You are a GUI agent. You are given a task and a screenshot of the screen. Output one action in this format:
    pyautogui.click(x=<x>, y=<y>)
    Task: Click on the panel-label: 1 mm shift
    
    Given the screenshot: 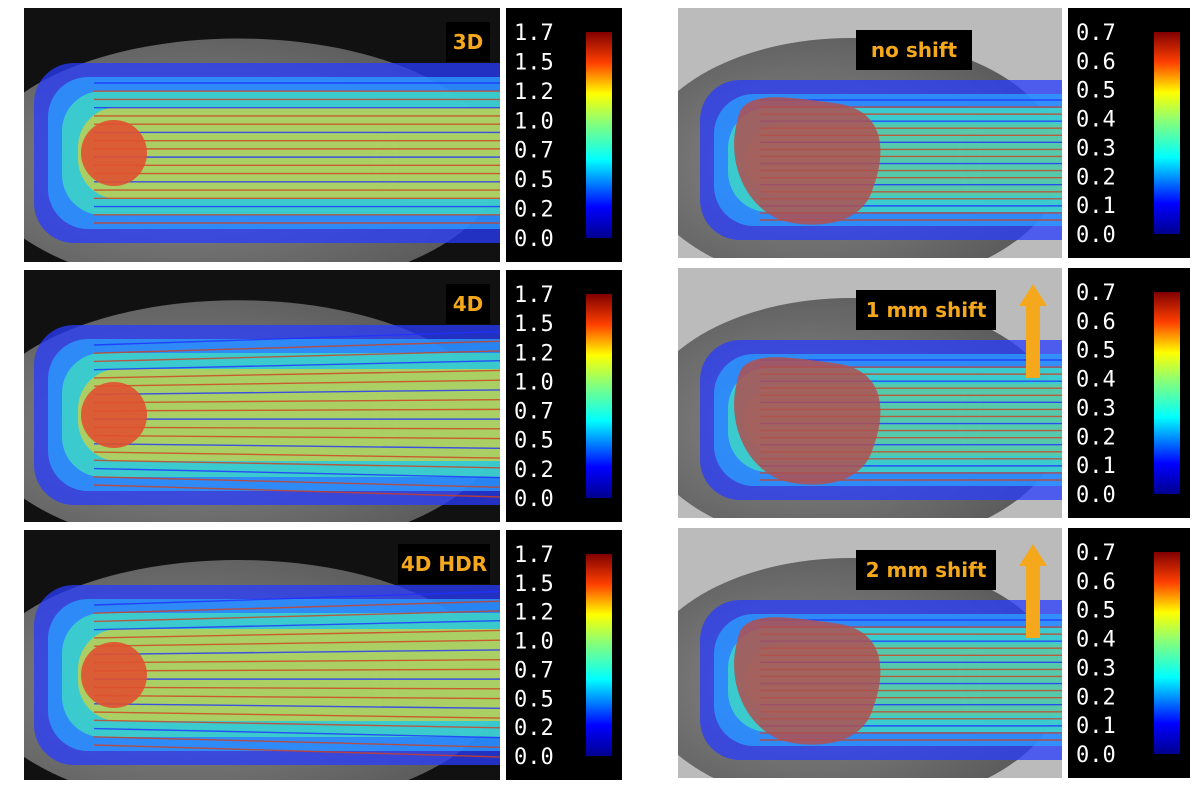 What is the action you would take?
    pyautogui.click(x=926, y=310)
    